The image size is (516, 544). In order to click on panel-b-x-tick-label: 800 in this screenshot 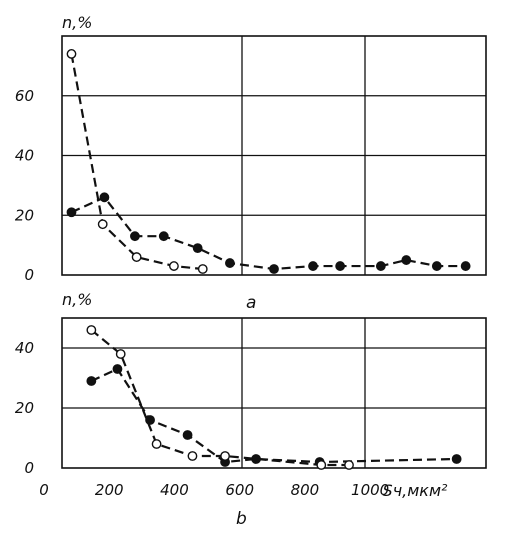, I will do `click(305, 490)`.